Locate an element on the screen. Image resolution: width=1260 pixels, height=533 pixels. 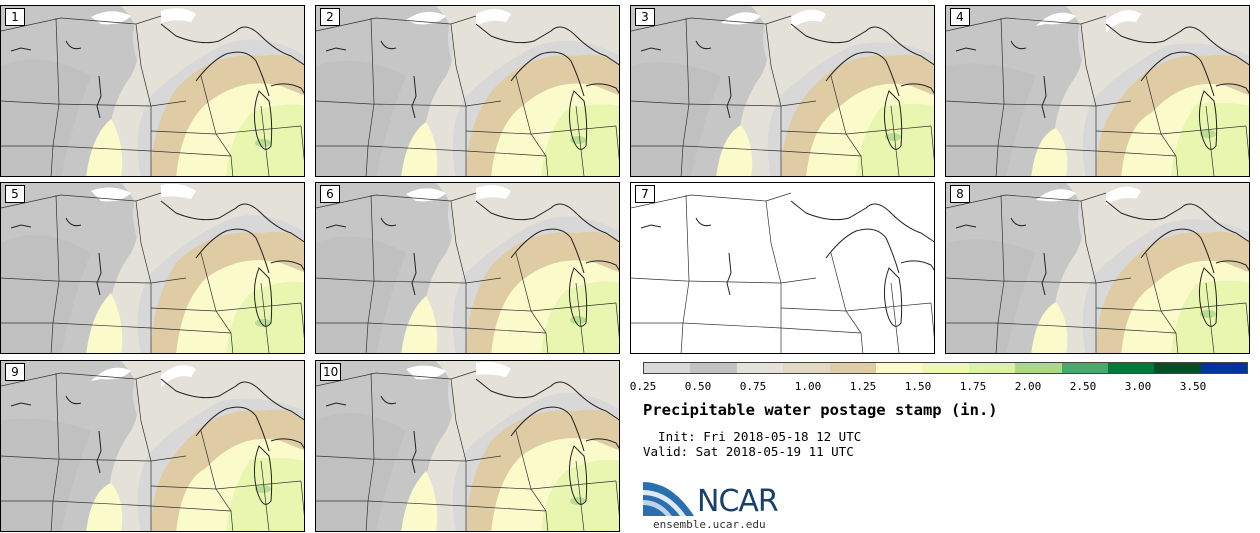
map-panel-10: 10 is located at coordinates (467, 446).